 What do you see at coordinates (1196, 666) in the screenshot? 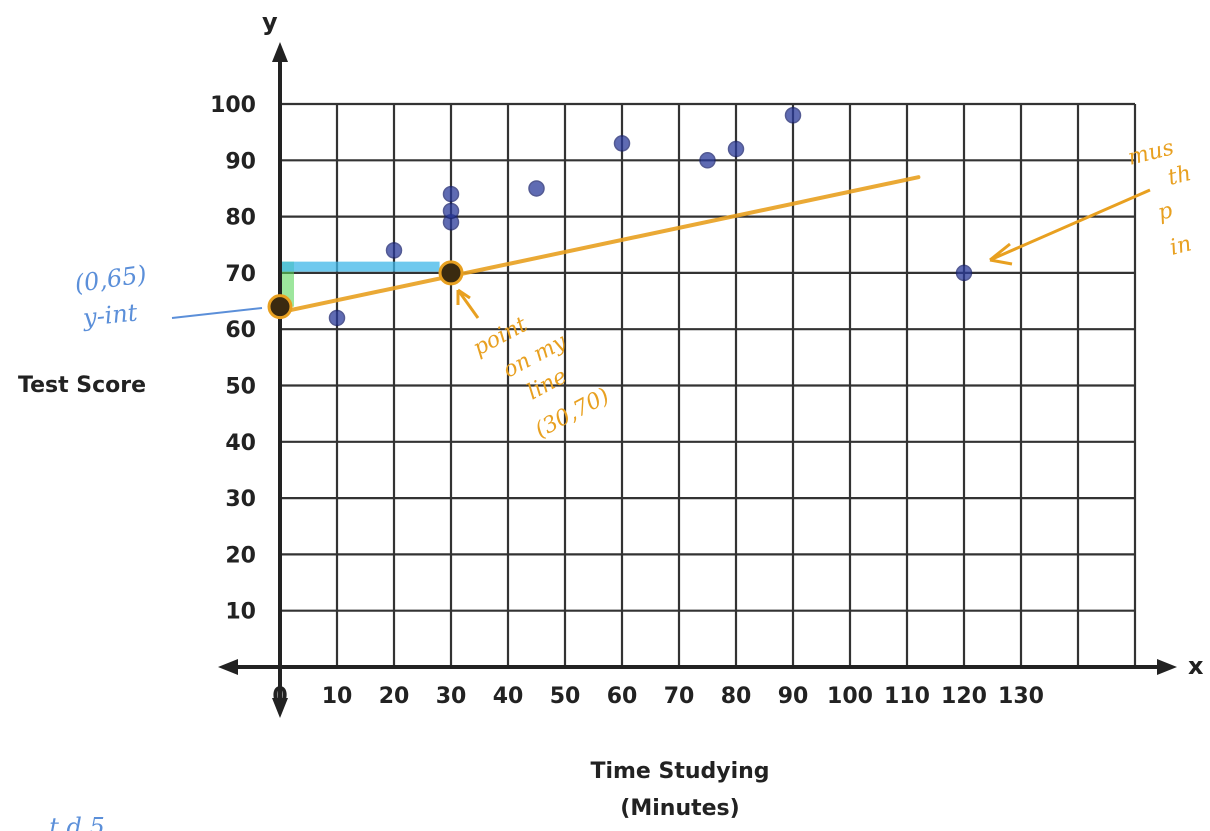
I see `x-axis-letter: x` at bounding box center [1196, 666].